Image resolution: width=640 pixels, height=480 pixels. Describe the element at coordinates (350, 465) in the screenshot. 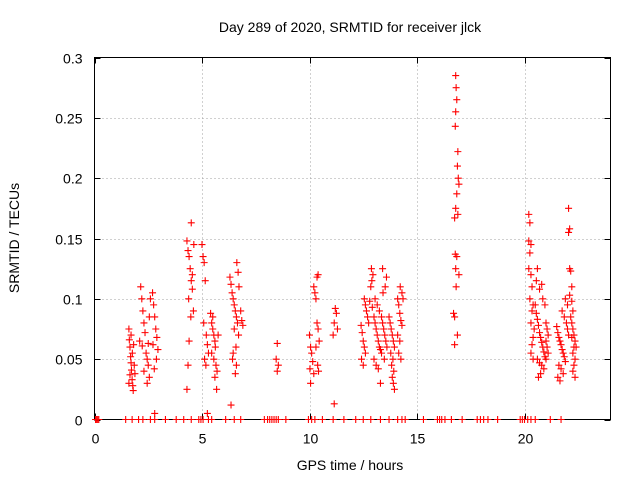

I see `x-axis-label: GPS time / hours` at that location.